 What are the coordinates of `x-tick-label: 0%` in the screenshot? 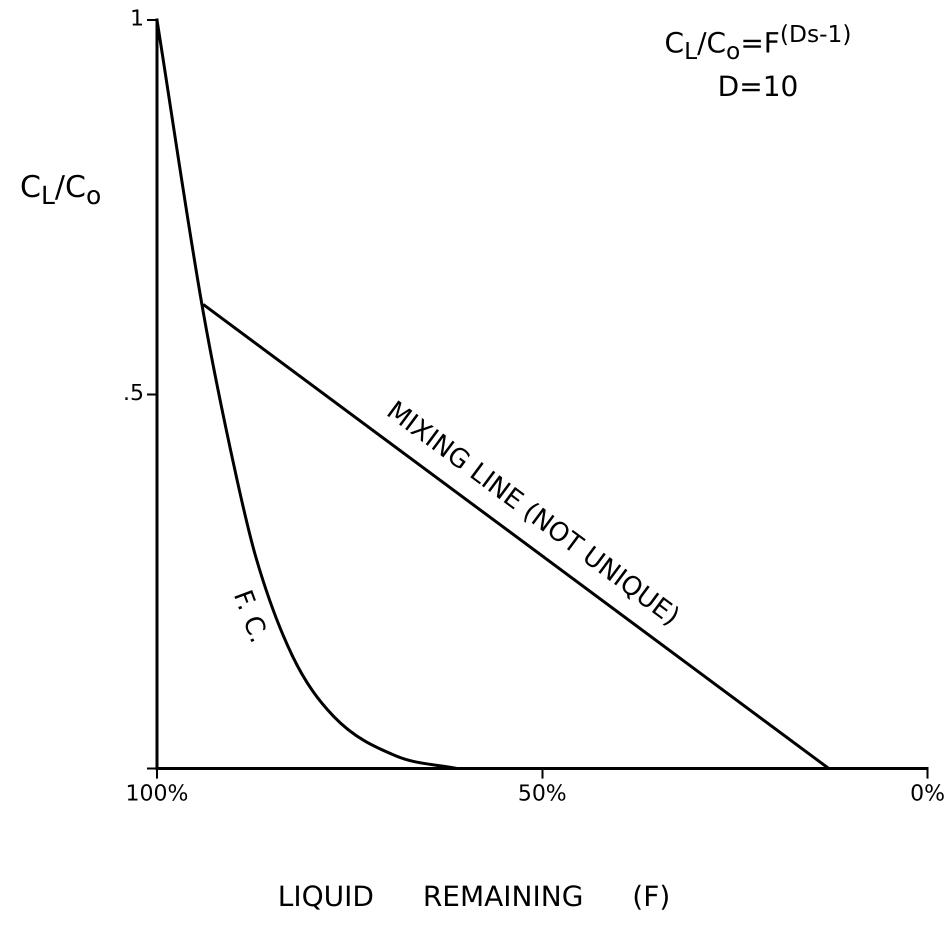 It's located at (927, 794).